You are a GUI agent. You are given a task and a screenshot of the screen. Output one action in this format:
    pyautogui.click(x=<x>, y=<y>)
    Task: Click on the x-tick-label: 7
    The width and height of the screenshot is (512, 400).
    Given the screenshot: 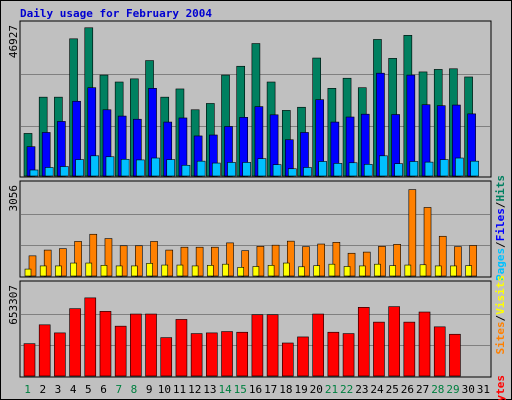 What is the action you would take?
    pyautogui.click(x=118, y=389)
    